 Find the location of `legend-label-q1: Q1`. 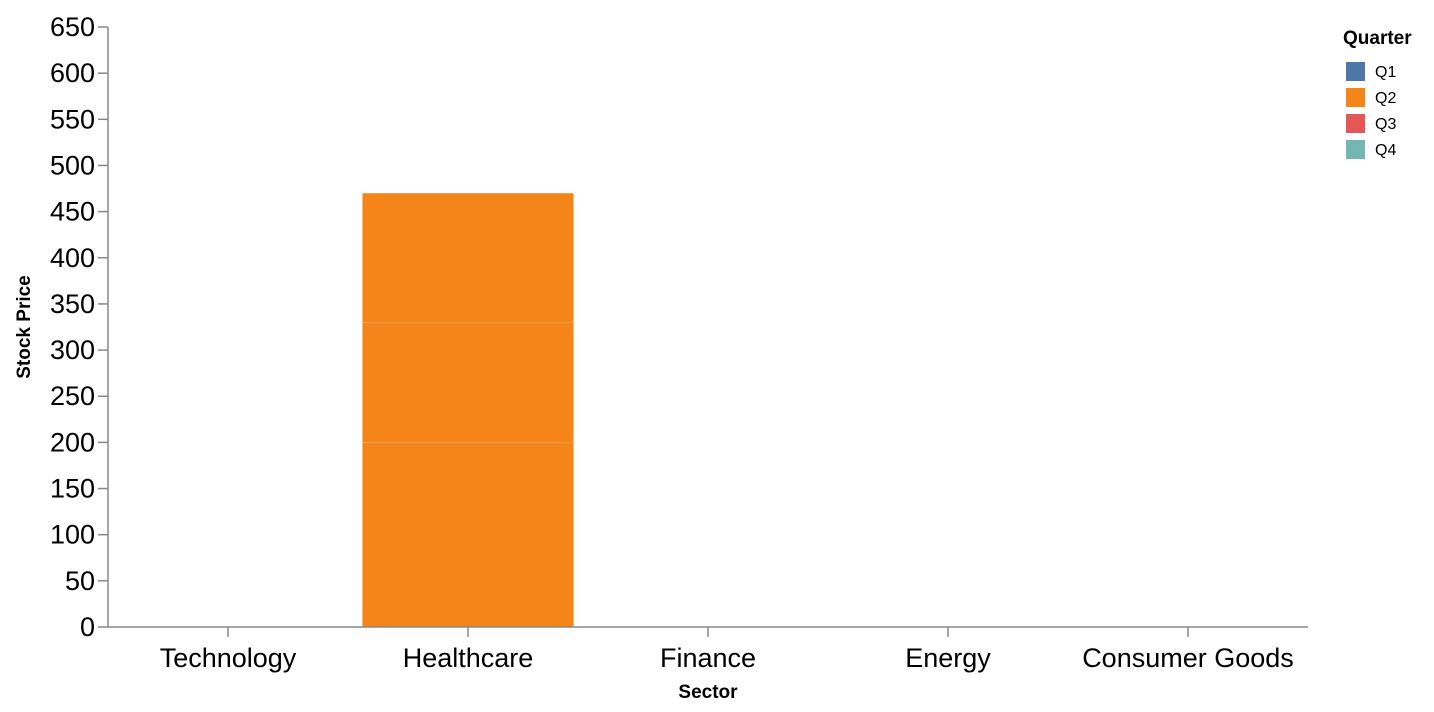

legend-label-q1: Q1 is located at coordinates (1385, 72).